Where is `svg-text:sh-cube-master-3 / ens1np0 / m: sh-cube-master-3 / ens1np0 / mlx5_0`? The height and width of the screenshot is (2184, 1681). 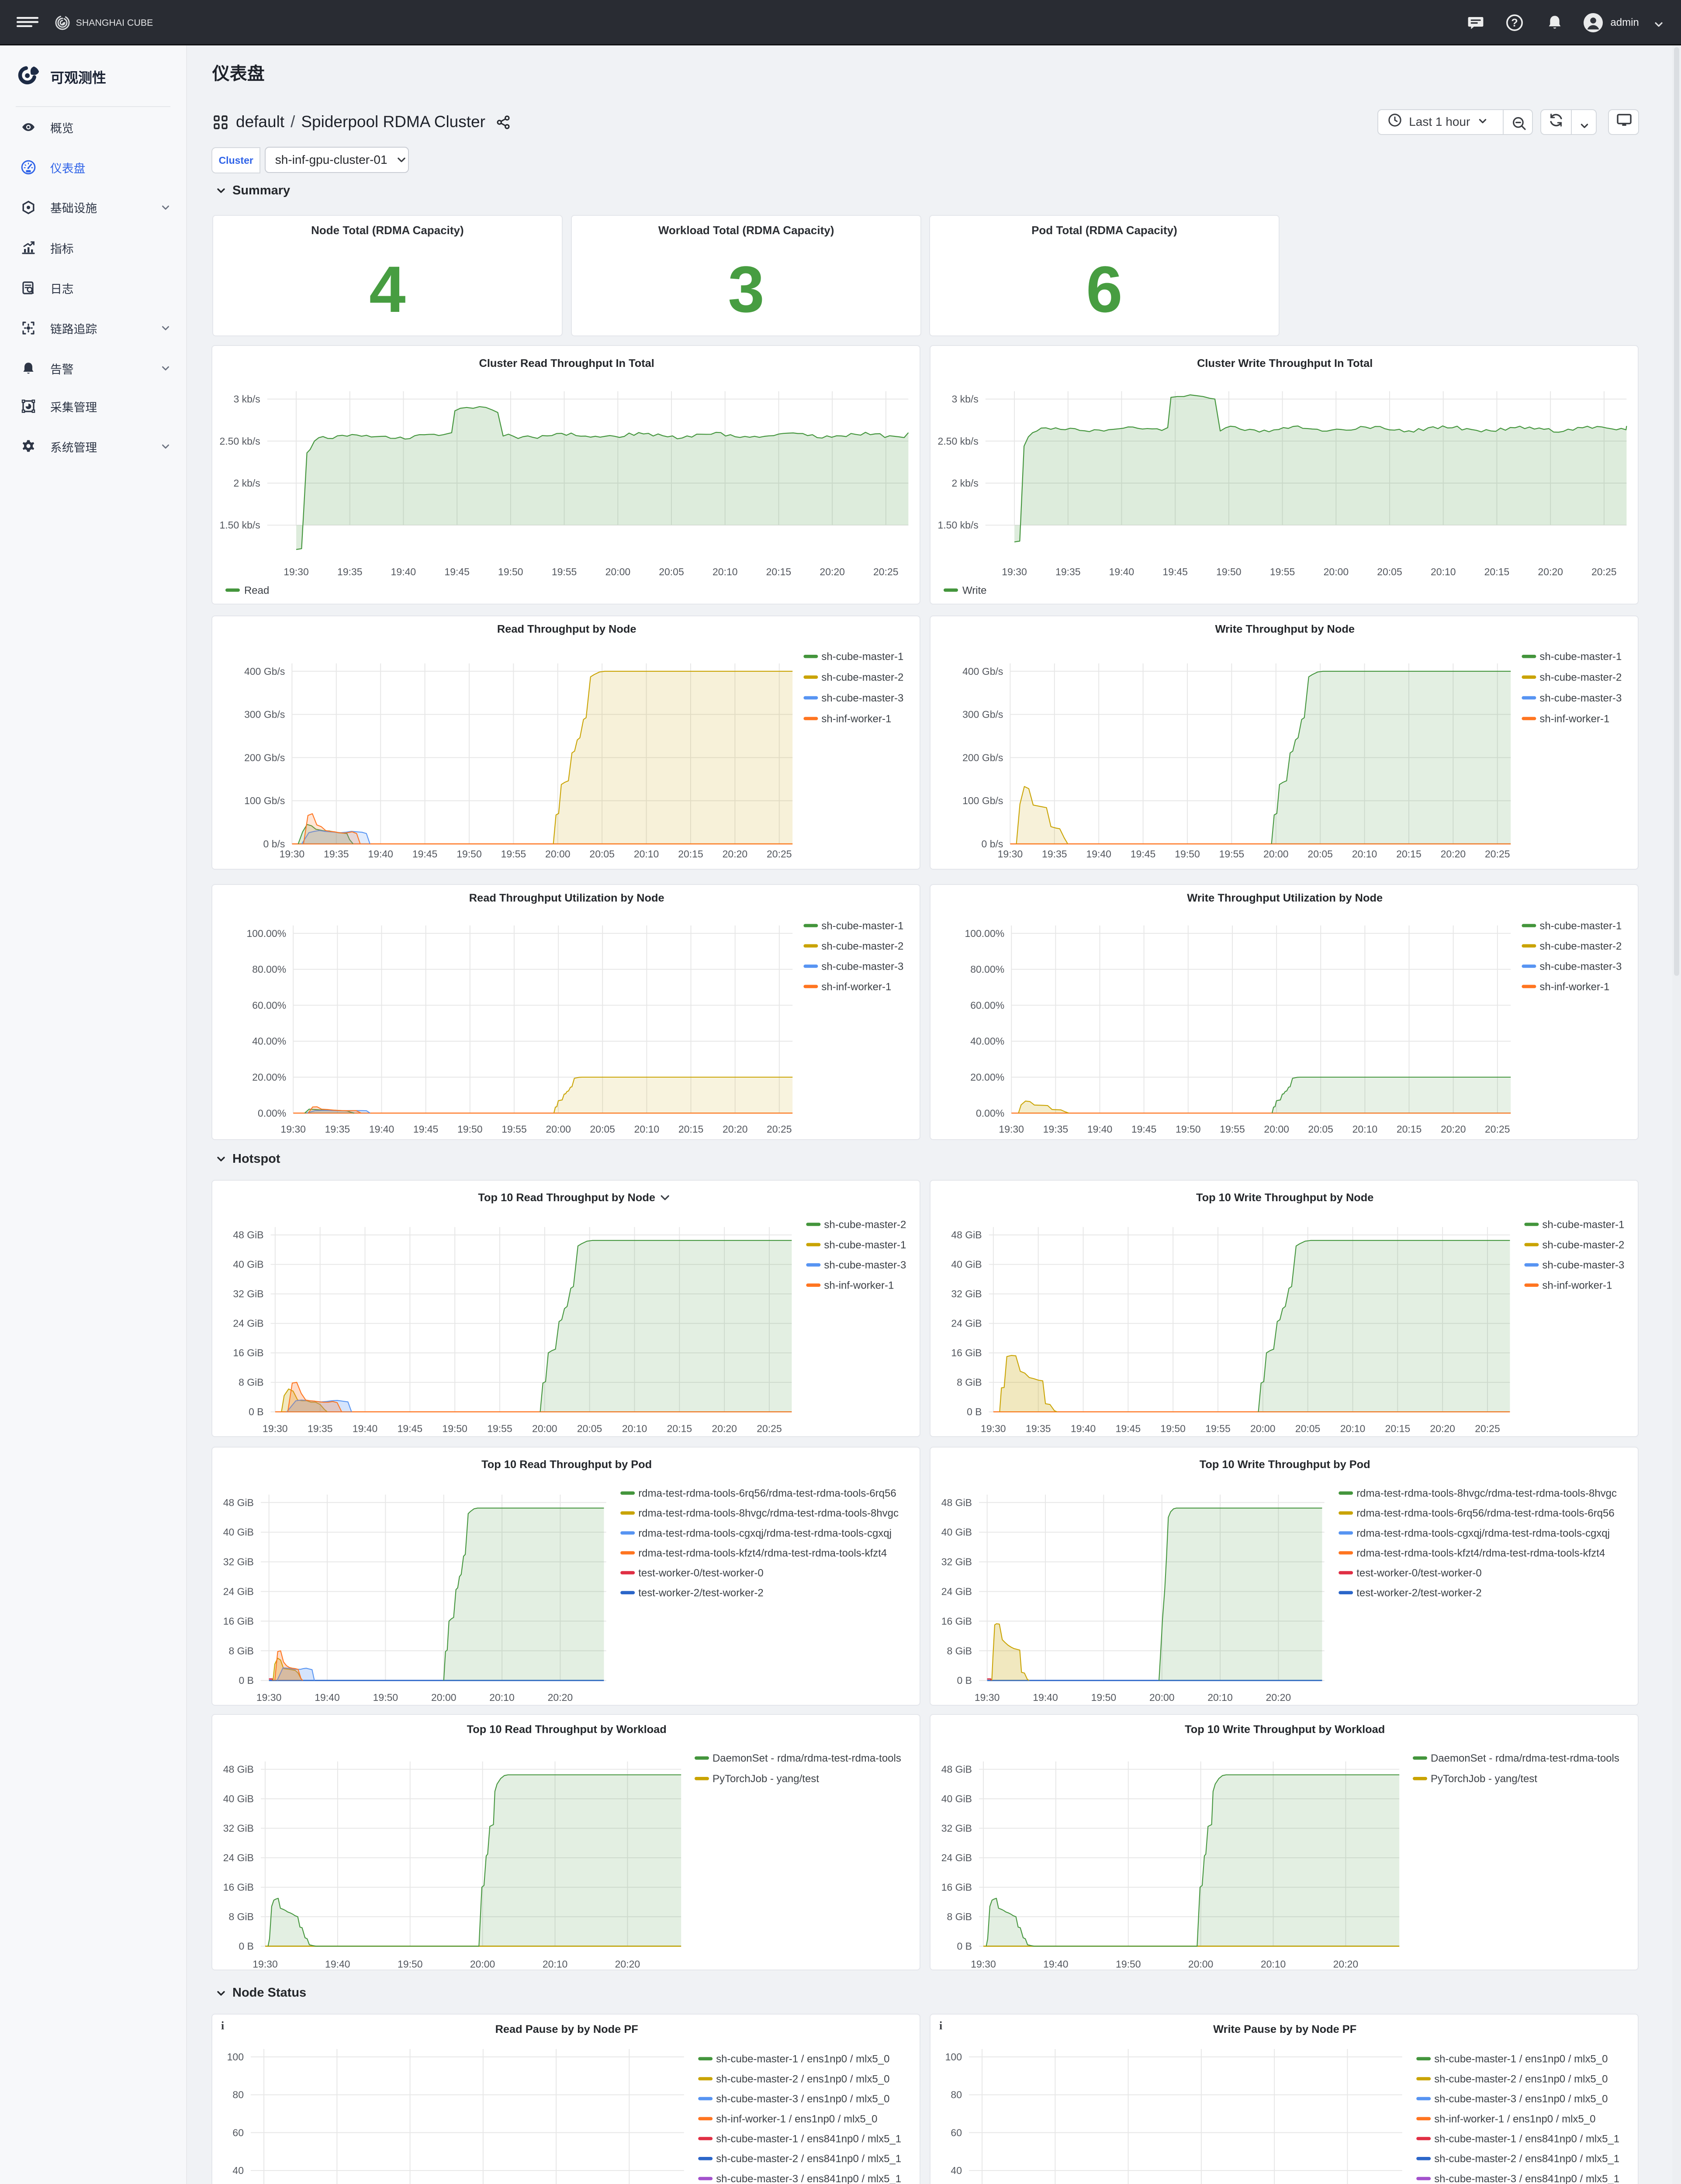 svg-text:sh-cube-master-3 / ens1np0 / m: sh-cube-master-3 / ens1np0 / mlx5_0 is located at coordinates (1521, 2099).